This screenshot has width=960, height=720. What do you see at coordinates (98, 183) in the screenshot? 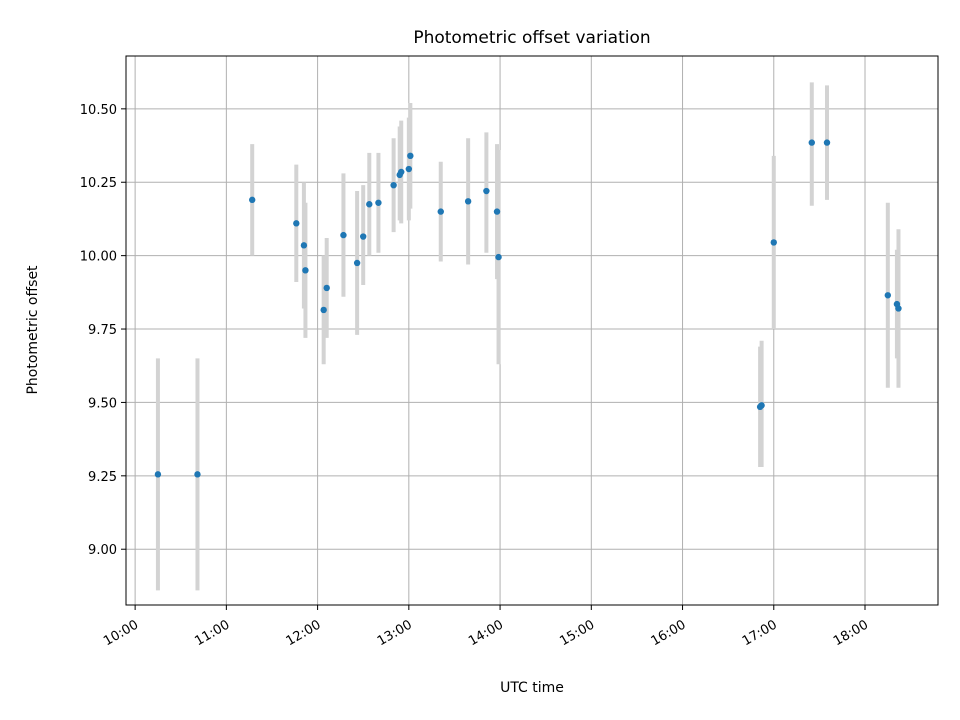
I see `y-tick-label: 10.25` at bounding box center [98, 183].